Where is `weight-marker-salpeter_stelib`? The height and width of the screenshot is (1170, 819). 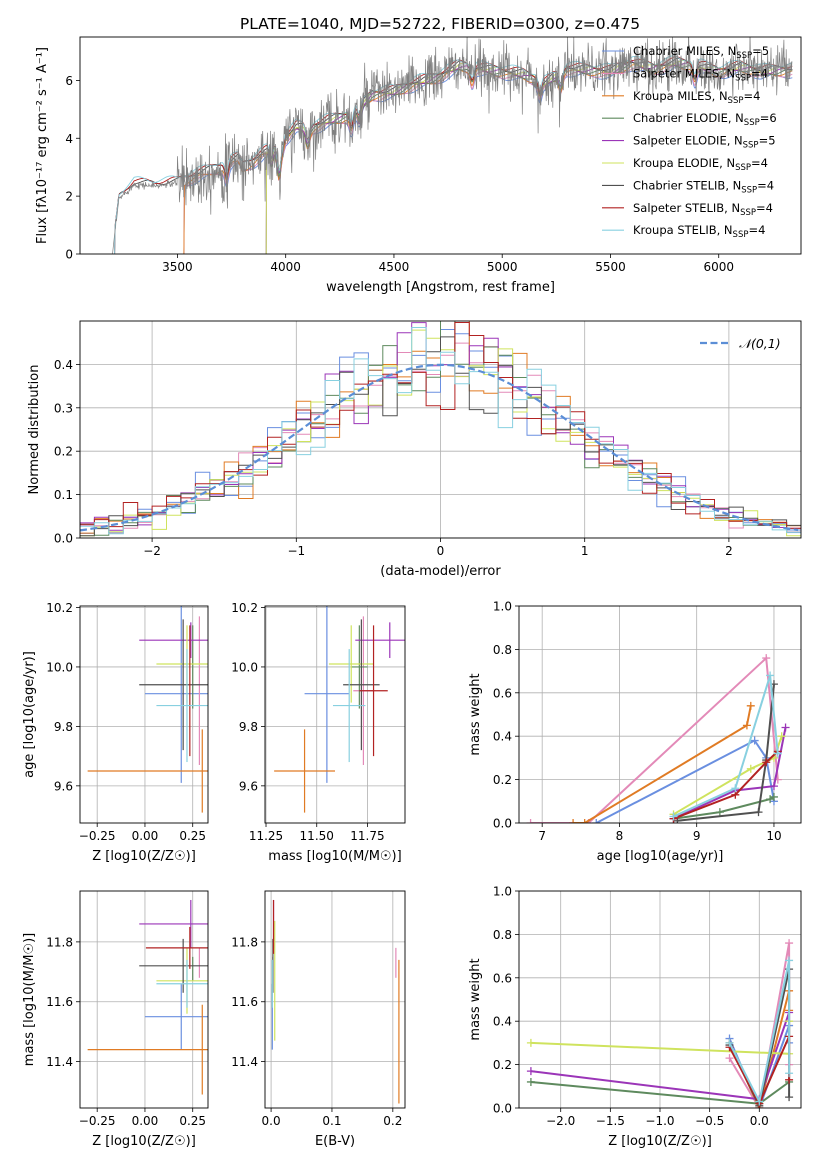
weight-marker-salpeter_stelib is located at coordinates (766, 762).